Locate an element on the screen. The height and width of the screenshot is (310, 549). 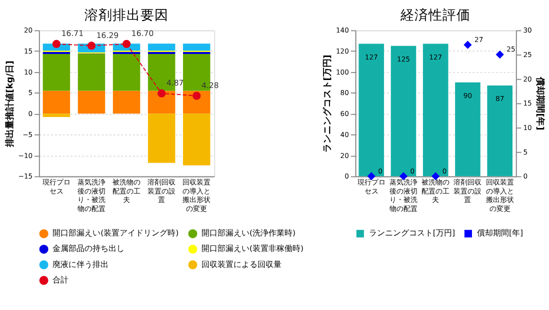
legend-label: 金属部品の持ち出し is located at coordinates (88, 249).